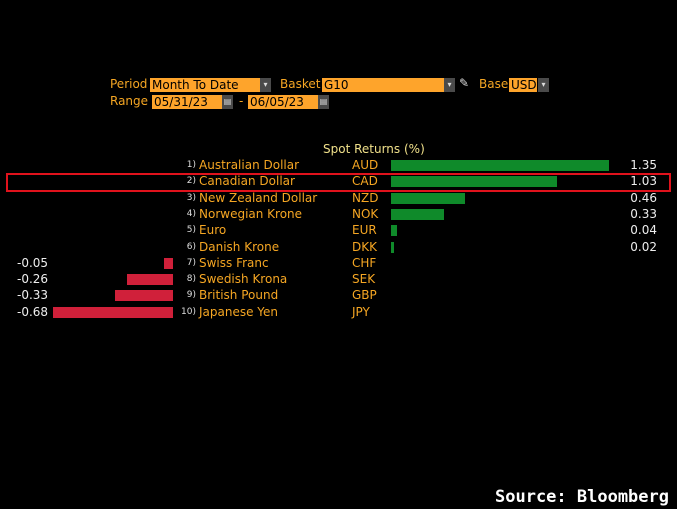  I want to click on currency-code: AUD, so click(365, 165).